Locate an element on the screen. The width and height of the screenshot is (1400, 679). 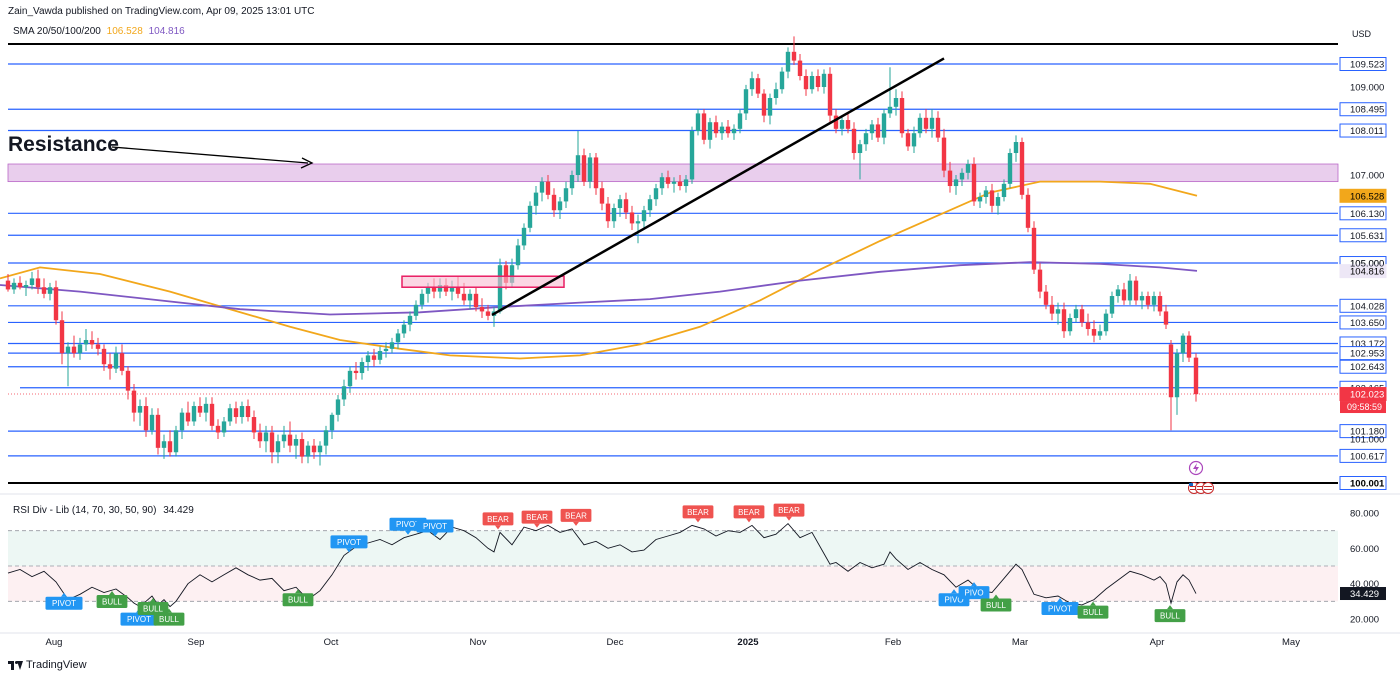
currency-label: USD is located at coordinates (1362, 34).